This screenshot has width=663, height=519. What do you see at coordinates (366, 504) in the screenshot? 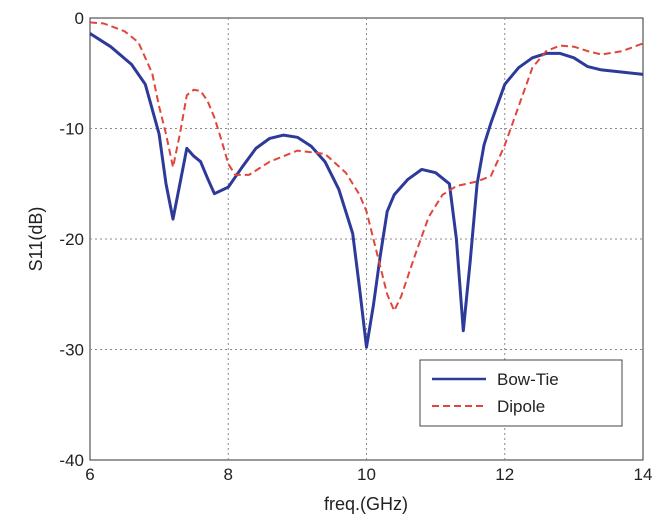
I see `x-axis-label: freq.(GHz)` at bounding box center [366, 504].